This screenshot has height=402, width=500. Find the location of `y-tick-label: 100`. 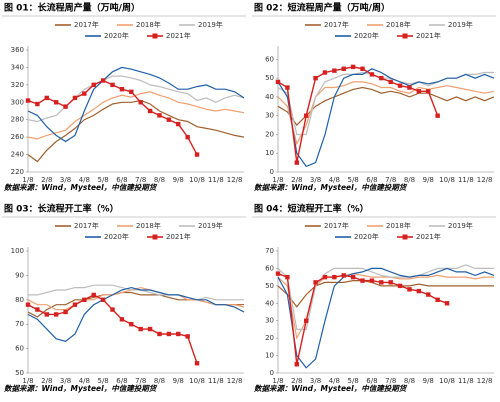

y-tick-label: 100 is located at coordinates (17, 251).